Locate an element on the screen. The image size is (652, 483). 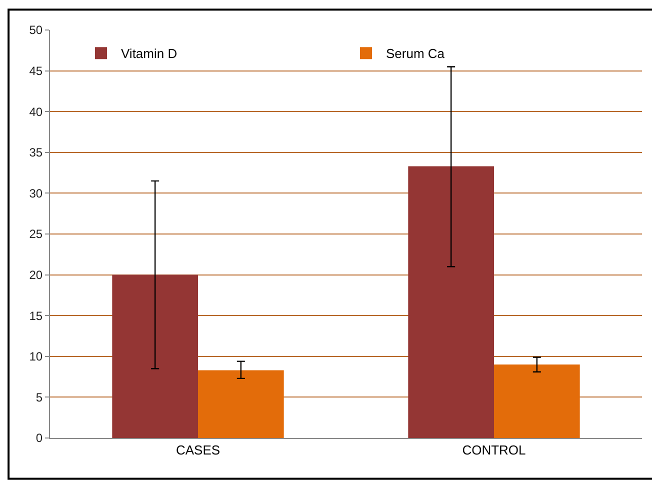
y-tick-label: 0 is located at coordinates (39, 438).